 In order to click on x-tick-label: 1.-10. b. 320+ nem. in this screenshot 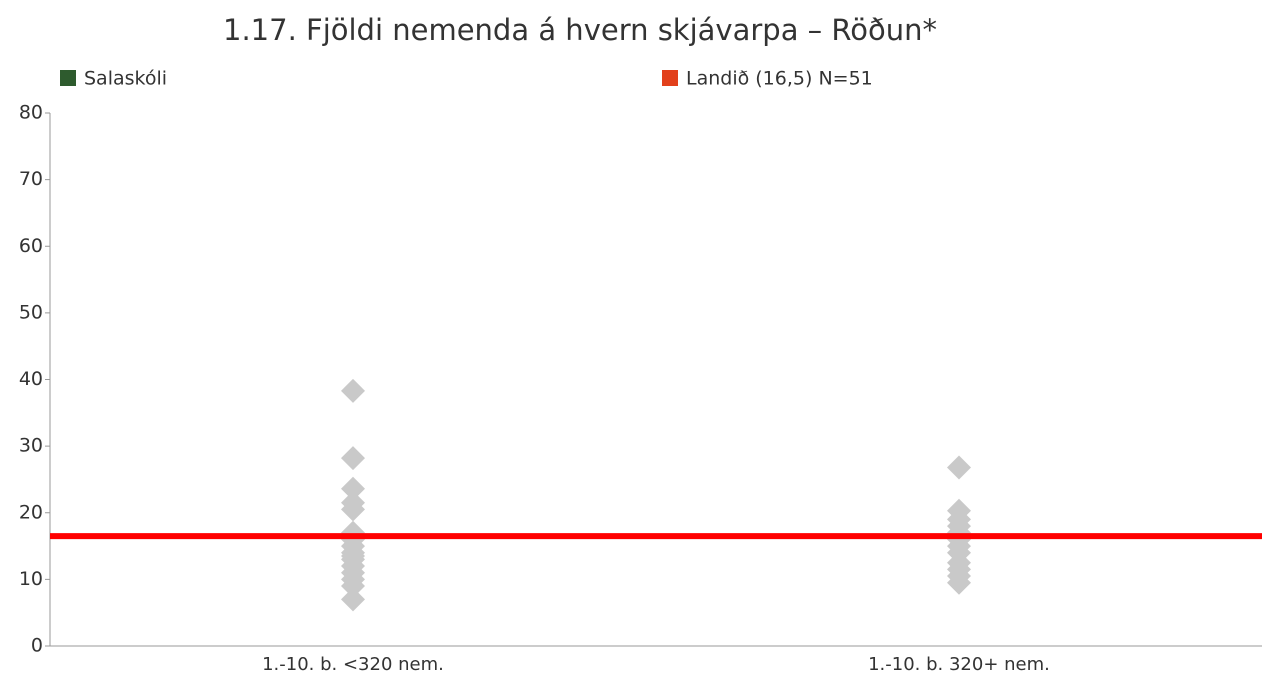, I will do `click(959, 664)`.